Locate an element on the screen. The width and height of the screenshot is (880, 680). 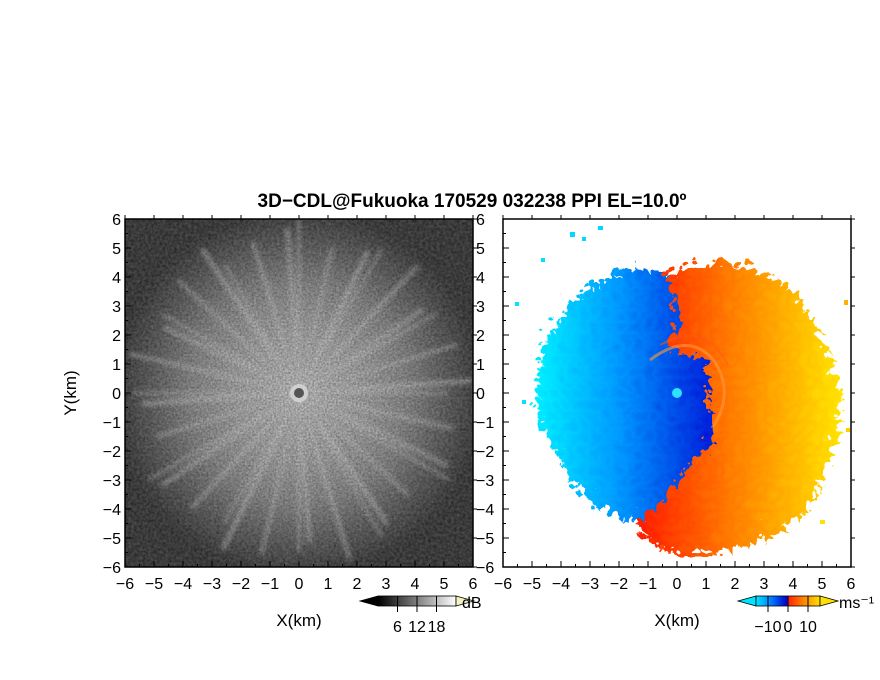
velocity-xtick-label: −6 is located at coordinates (503, 584).